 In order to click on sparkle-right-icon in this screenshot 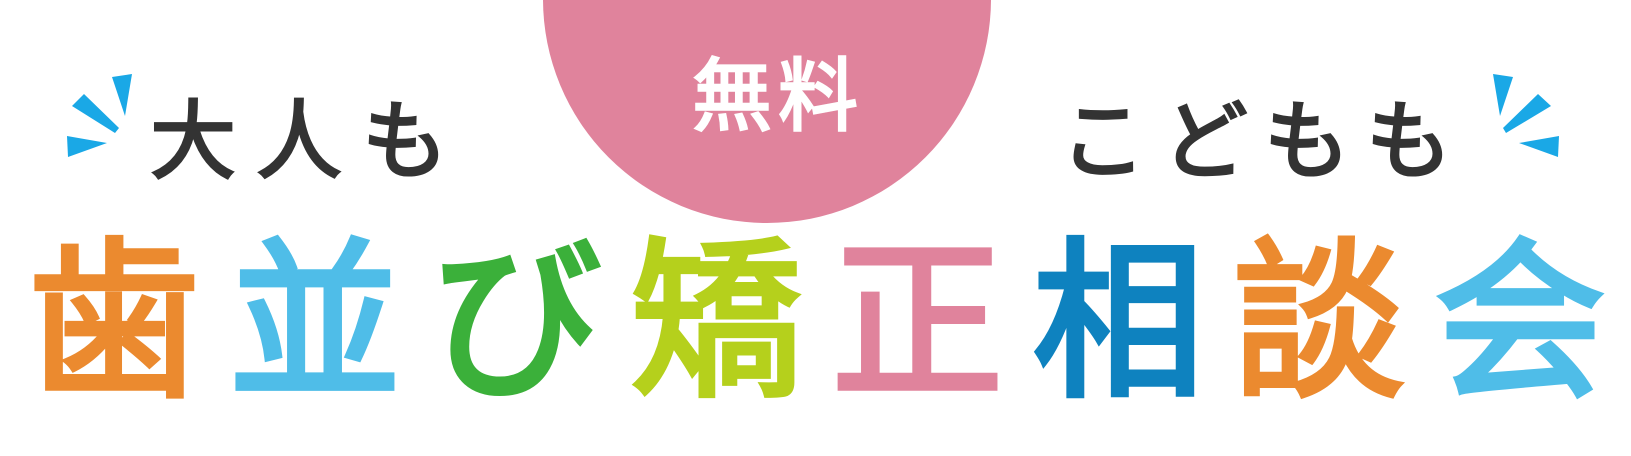, I will do `click(1526, 115)`.